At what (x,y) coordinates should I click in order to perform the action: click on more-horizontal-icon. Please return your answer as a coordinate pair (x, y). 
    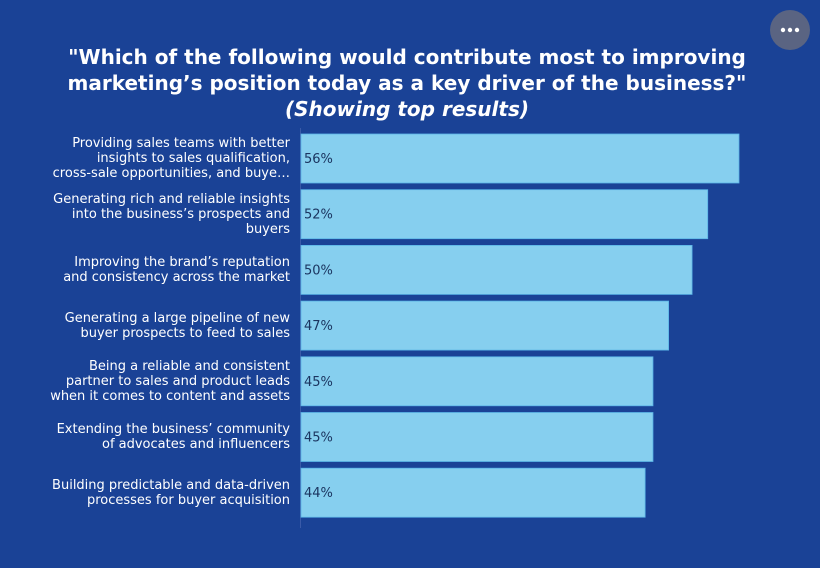
    Looking at the image, I should click on (790, 30).